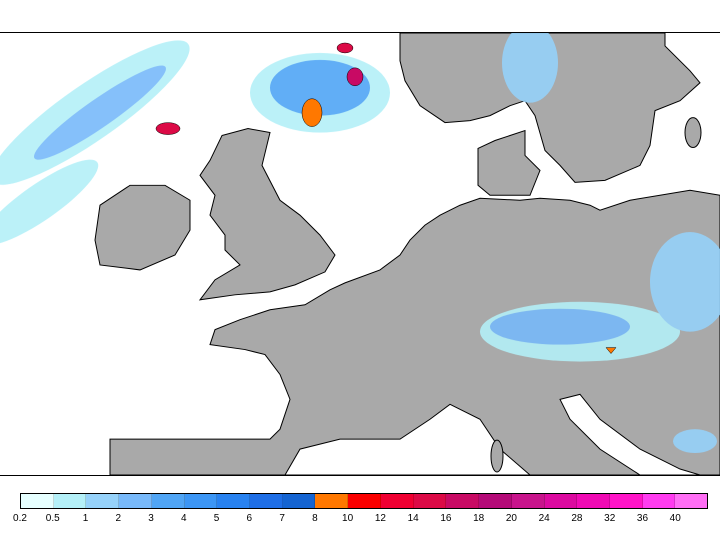  Describe the element at coordinates (479, 518) in the screenshot. I see `legend-label: 18` at that location.